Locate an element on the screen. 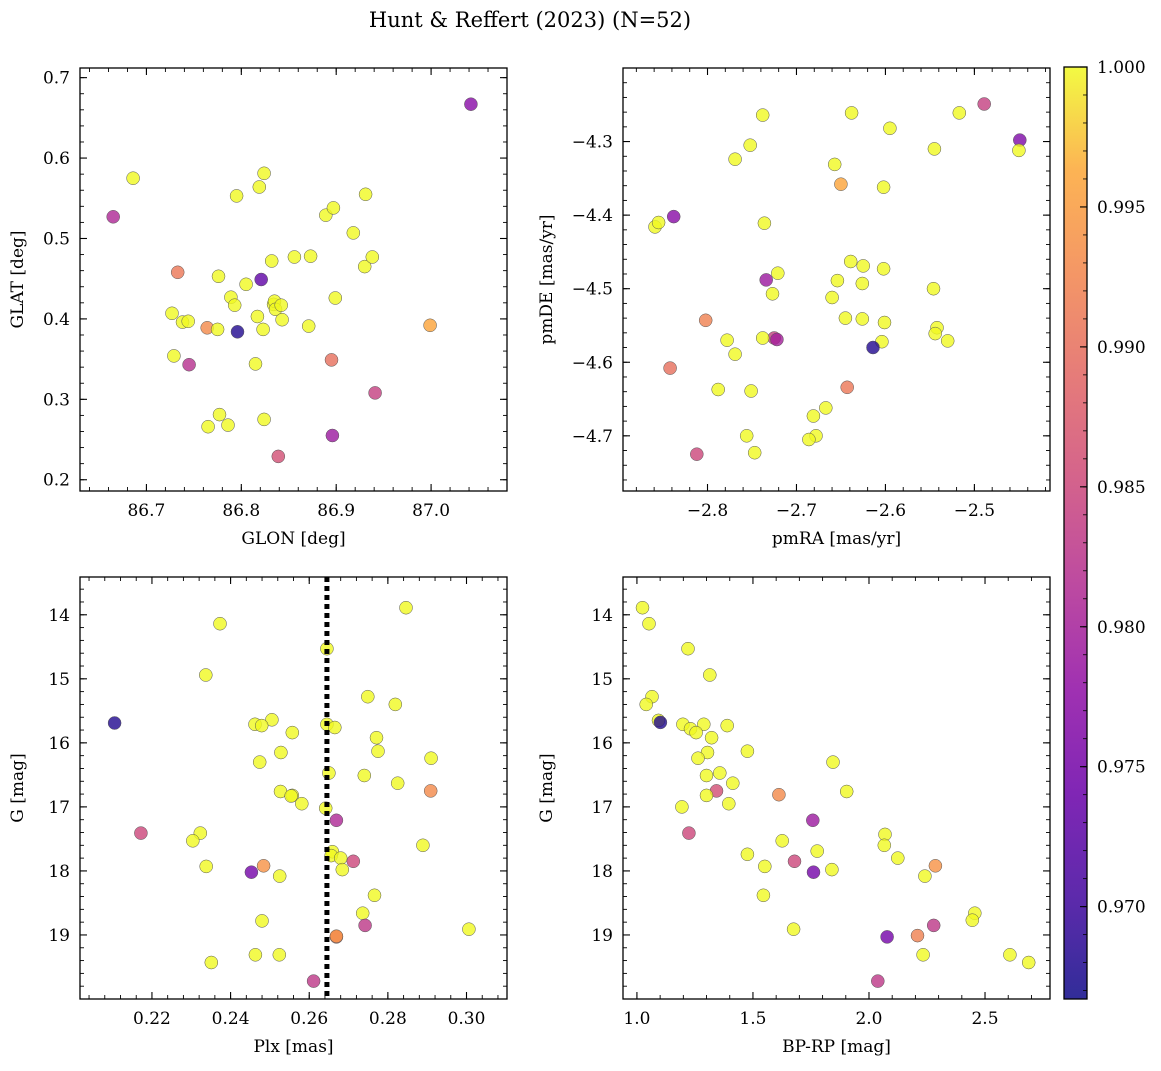 Image resolution: width=1161 pixels, height=1071 pixels. x-tick-label: 0.24 is located at coordinates (231, 1019).